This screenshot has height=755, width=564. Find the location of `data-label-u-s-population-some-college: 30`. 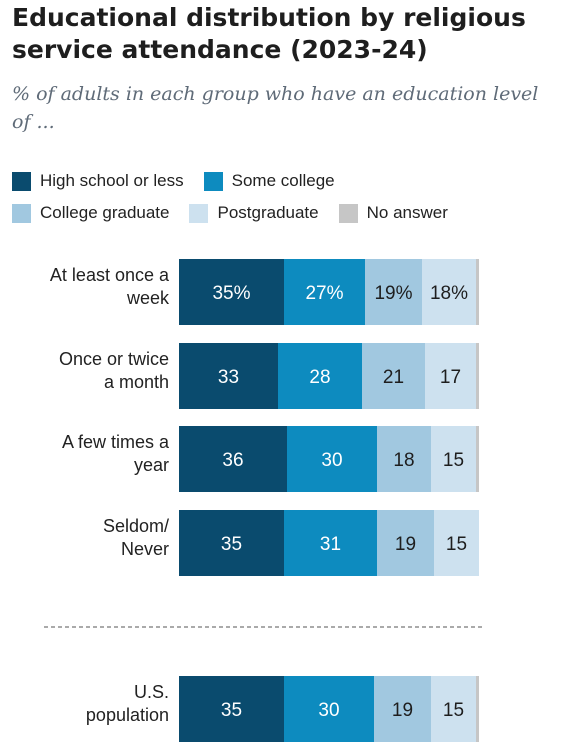

data-label-u-s-population-some-college: 30 is located at coordinates (328, 710).